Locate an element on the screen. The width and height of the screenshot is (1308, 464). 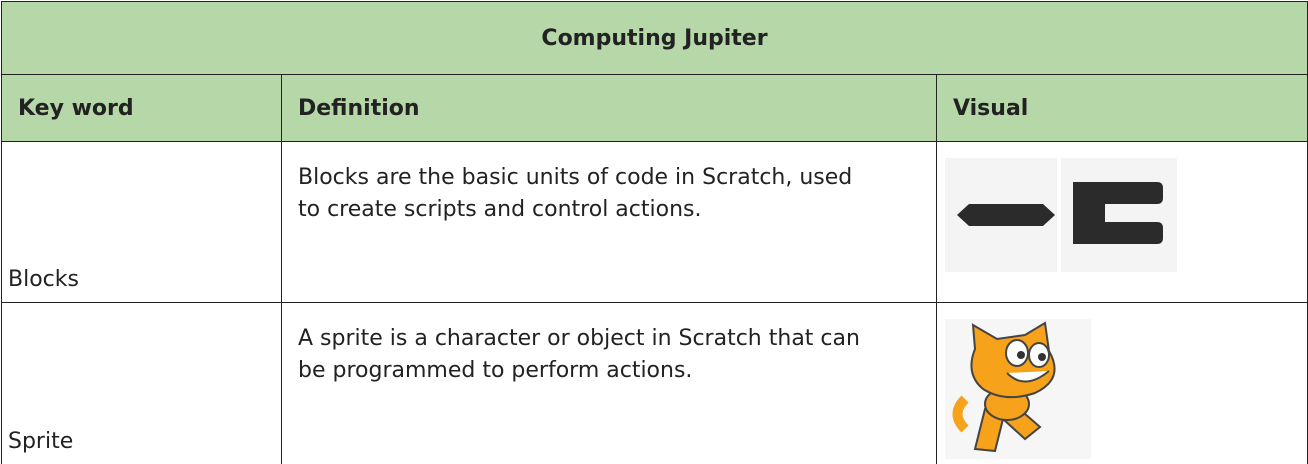
header-cell: Key word is located at coordinates (141, 108).